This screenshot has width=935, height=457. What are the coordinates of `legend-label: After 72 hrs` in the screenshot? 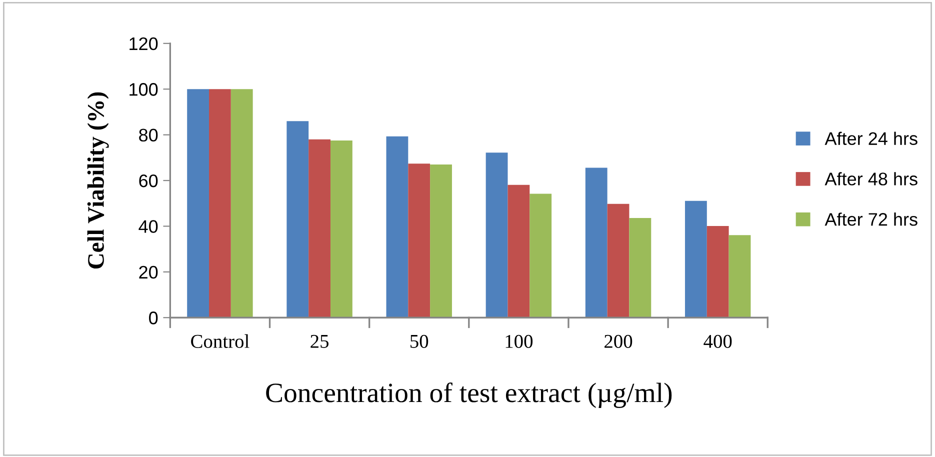 It's located at (871, 219).